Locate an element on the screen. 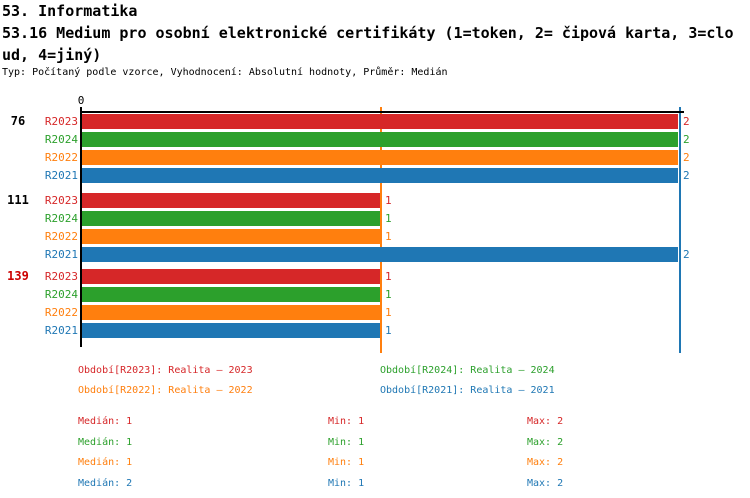 This screenshot has width=750, height=498. group-label: 76 is located at coordinates (18, 121).